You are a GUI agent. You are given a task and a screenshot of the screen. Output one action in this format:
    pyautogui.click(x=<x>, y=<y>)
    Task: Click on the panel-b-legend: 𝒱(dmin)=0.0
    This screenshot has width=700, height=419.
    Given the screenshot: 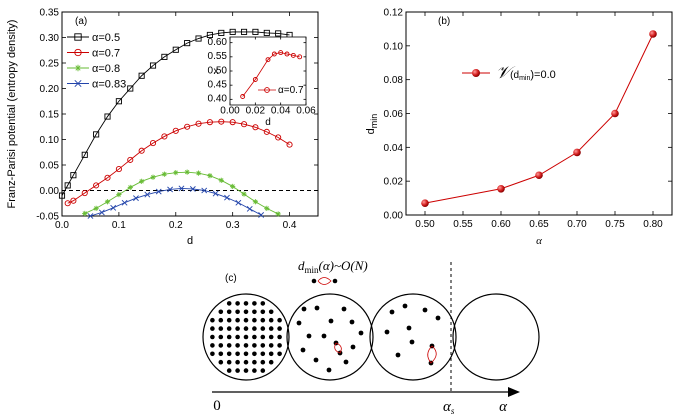 What is the action you would take?
    pyautogui.click(x=509, y=73)
    